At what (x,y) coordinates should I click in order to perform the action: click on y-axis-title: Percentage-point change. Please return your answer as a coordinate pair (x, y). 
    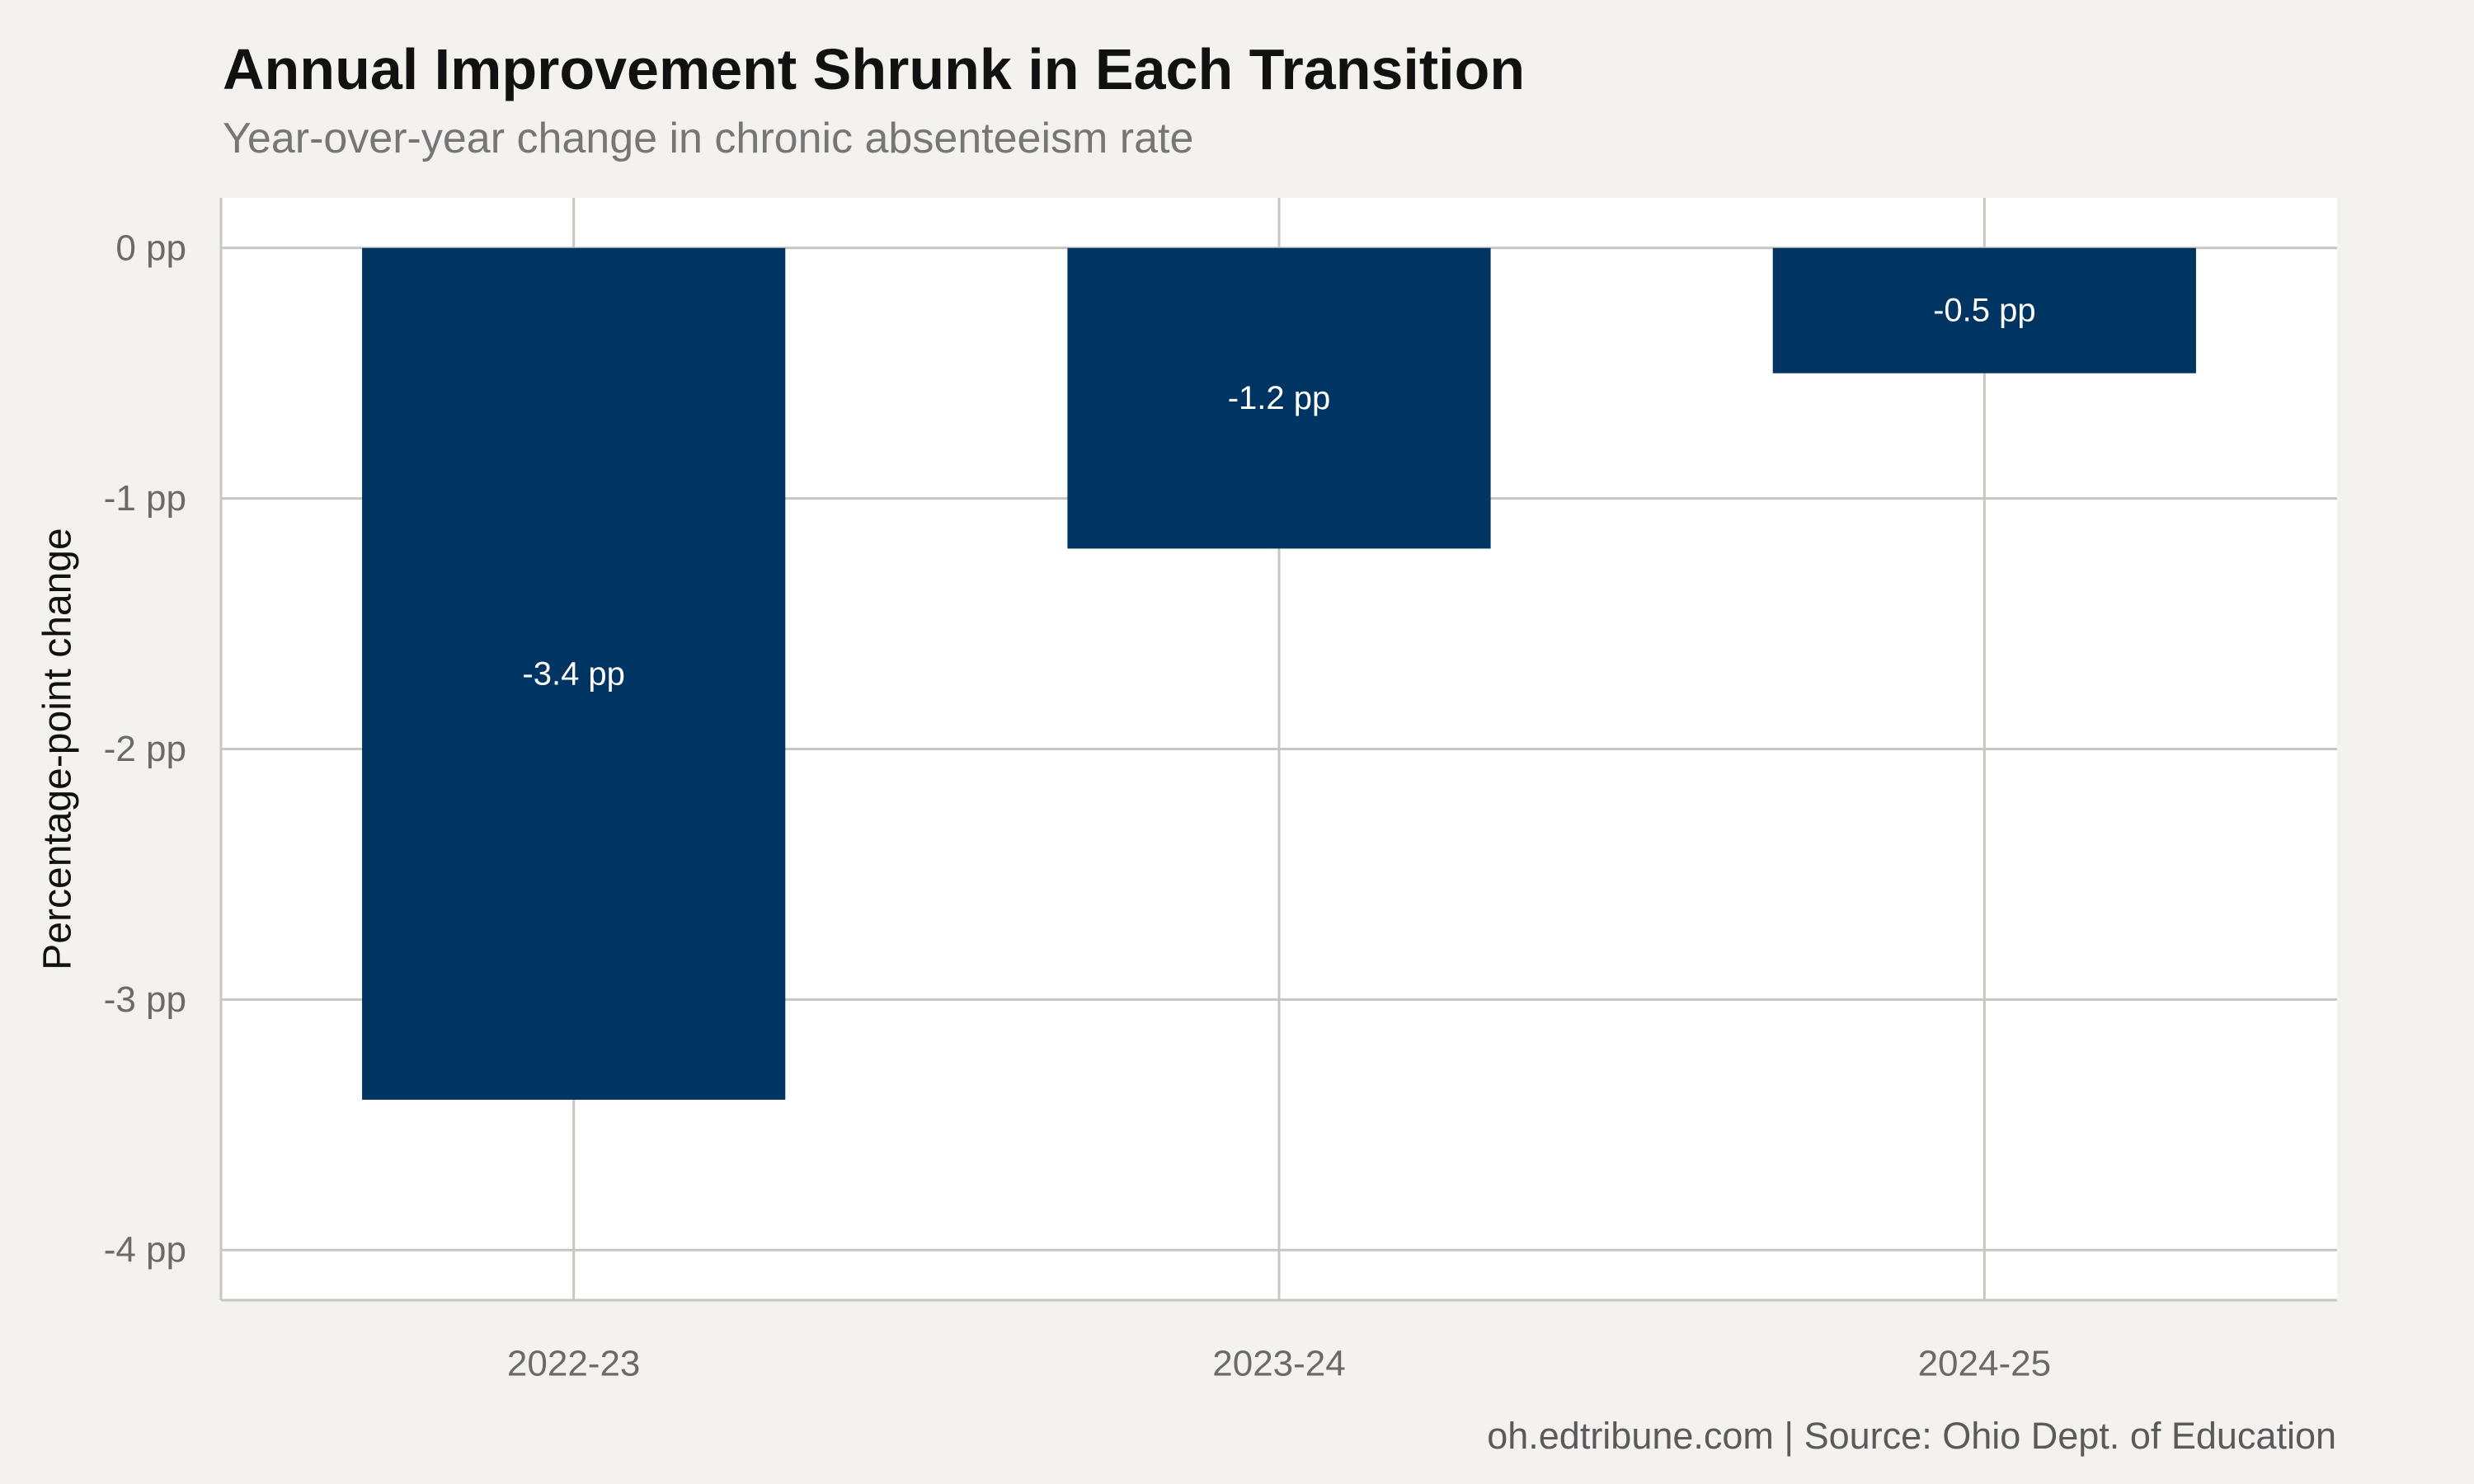
    Looking at the image, I should click on (58, 749).